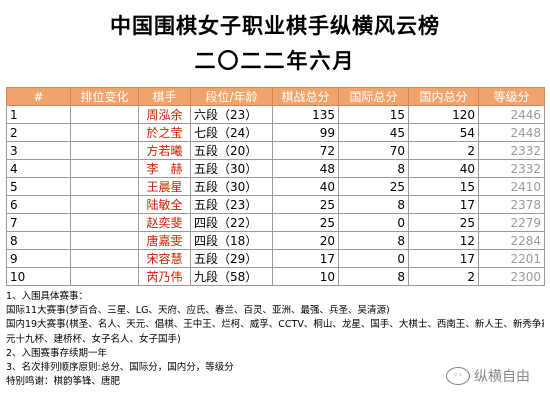 The image size is (550, 402). Describe the element at coordinates (373, 114) in the screenshot. I see `cell-intl: 15` at that location.